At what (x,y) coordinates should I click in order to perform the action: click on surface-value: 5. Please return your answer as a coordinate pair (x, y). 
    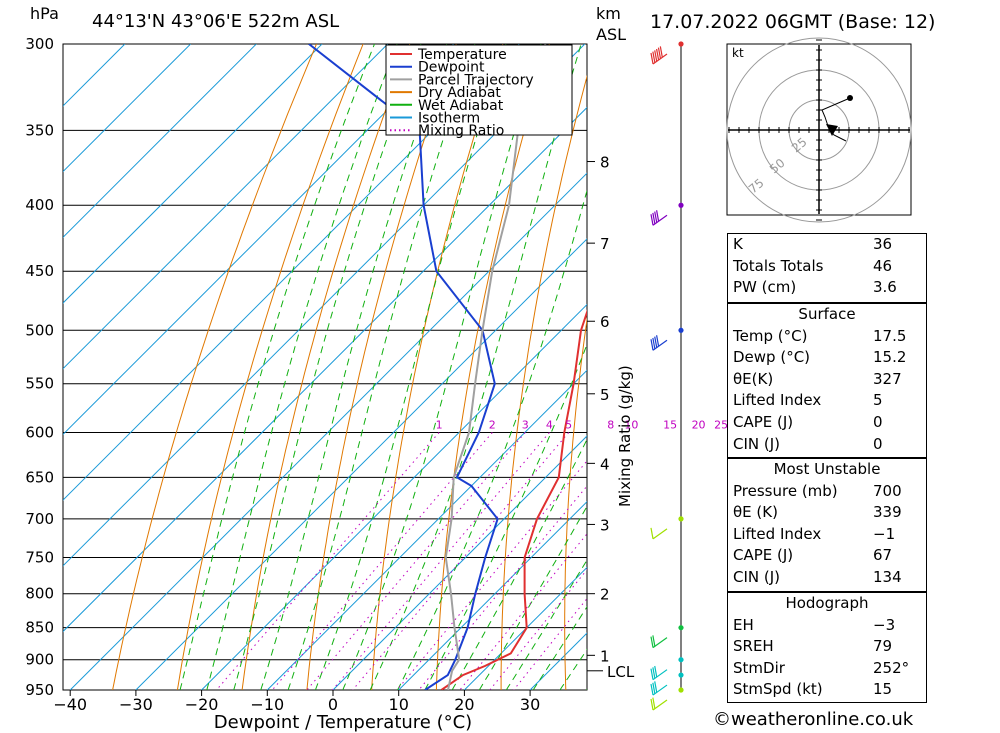
    Looking at the image, I should click on (878, 400).